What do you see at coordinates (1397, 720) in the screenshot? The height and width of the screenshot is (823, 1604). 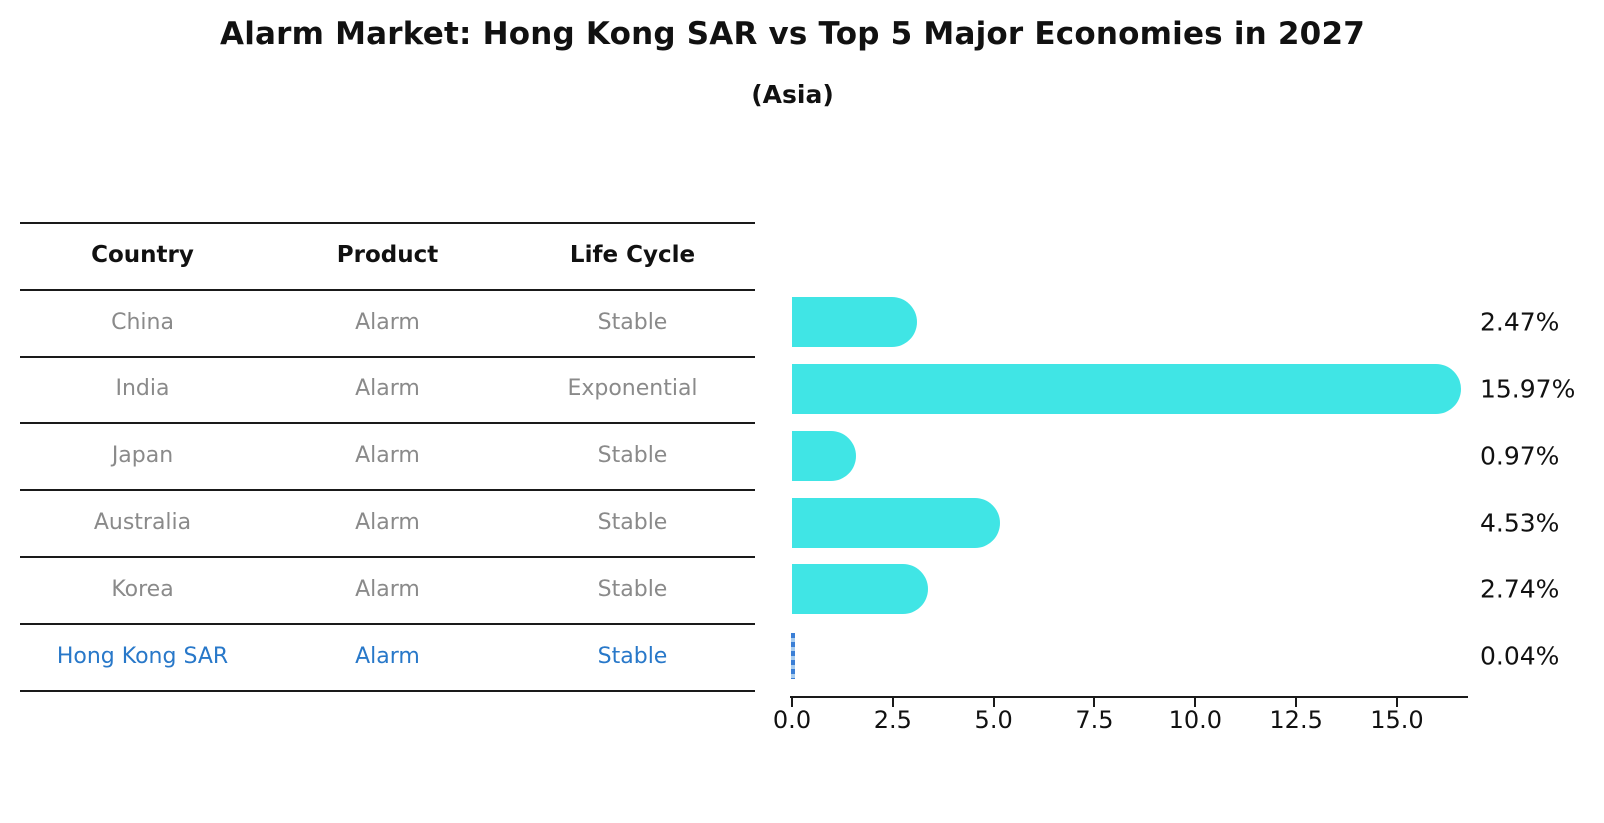 I see `x-axis-tick-label: 15.0` at bounding box center [1397, 720].